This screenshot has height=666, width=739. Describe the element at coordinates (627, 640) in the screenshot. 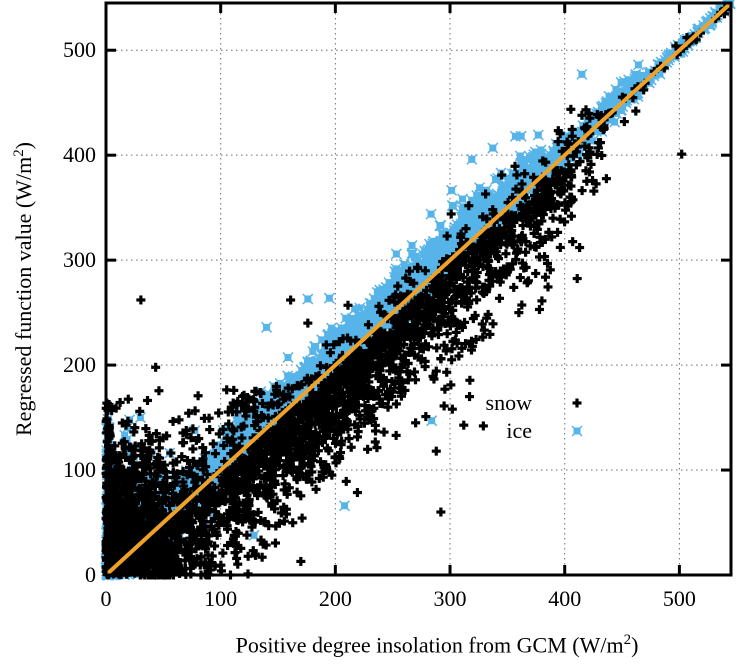

I see `x-axis-title-sup: 2` at that location.